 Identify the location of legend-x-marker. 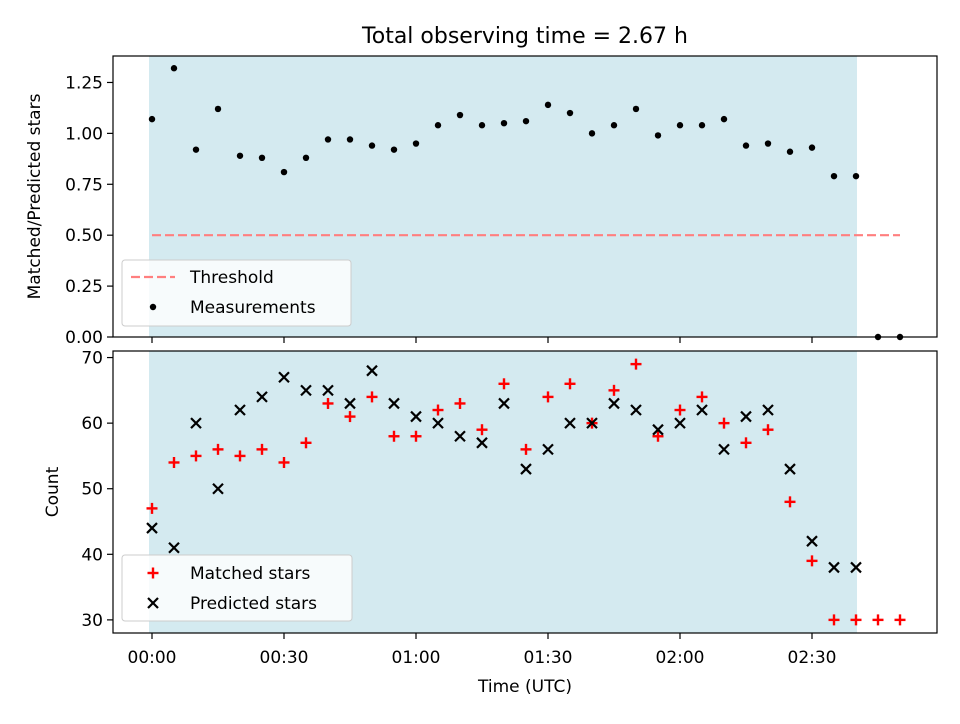
(153, 603).